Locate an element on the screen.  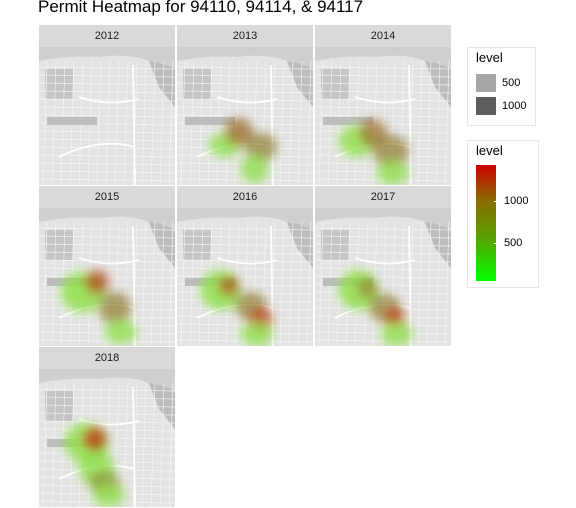
panel-strip-label: 2017 is located at coordinates (383, 197).